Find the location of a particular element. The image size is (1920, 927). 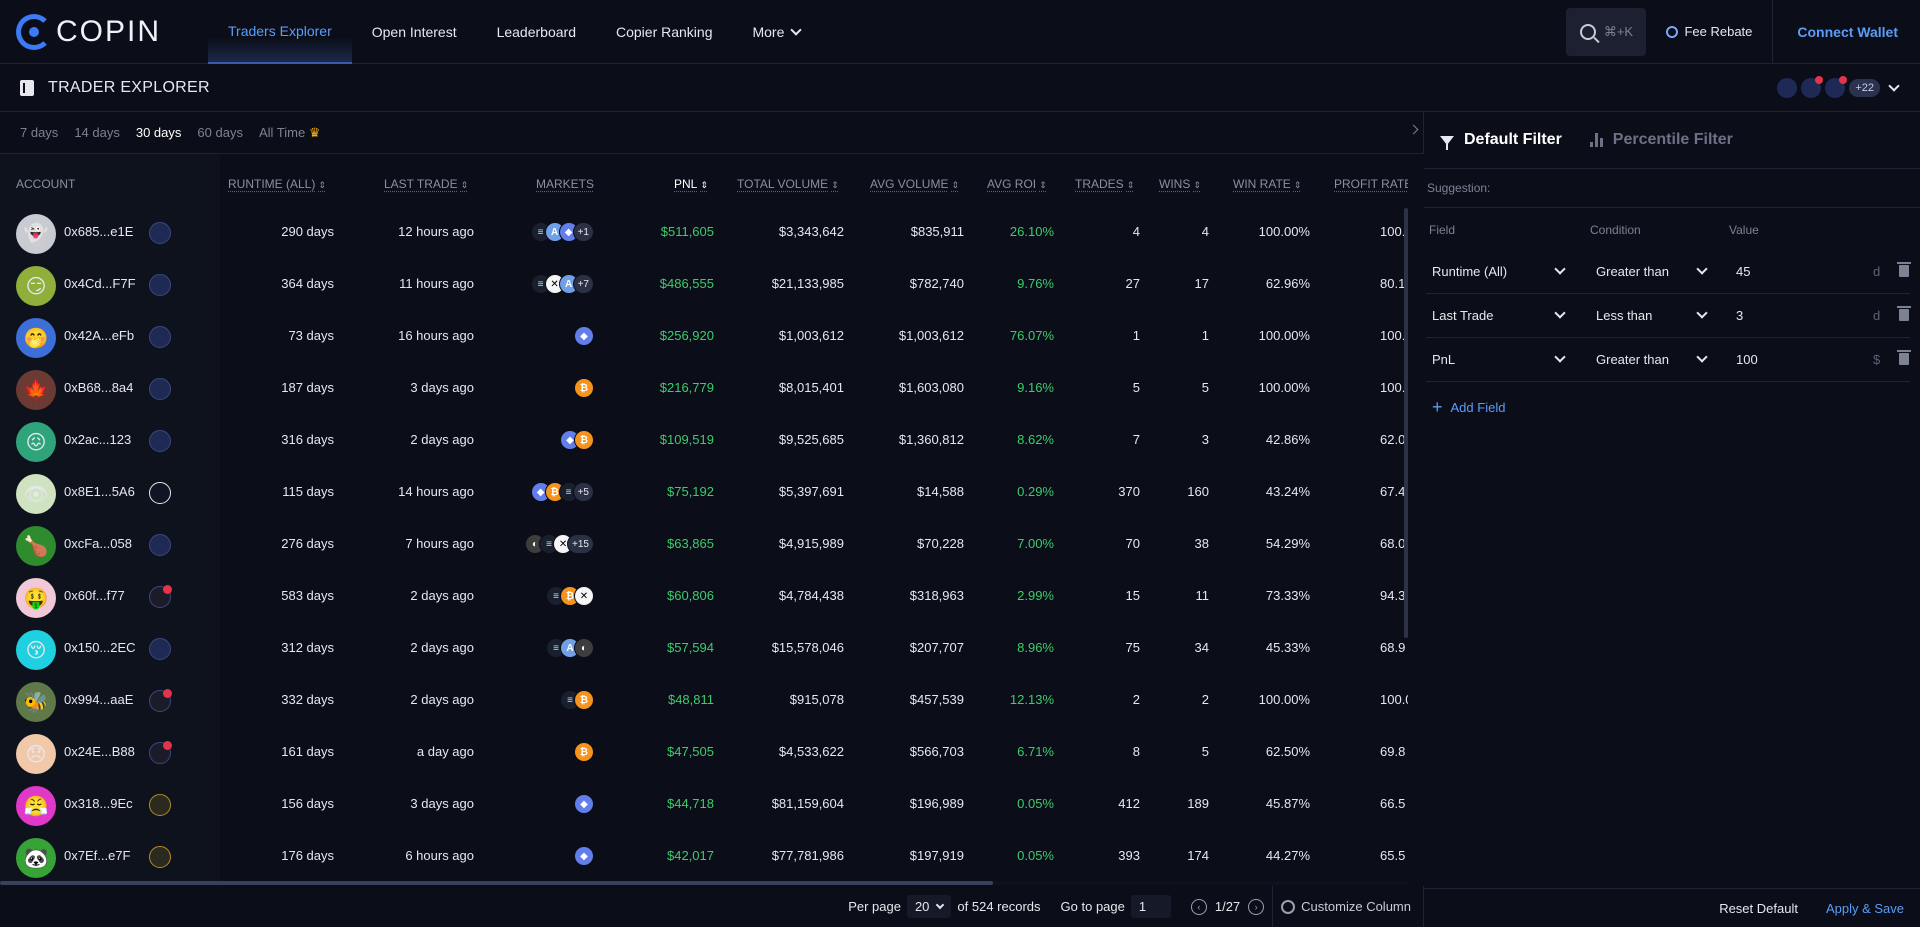

plus-icon: + is located at coordinates (1437, 407).